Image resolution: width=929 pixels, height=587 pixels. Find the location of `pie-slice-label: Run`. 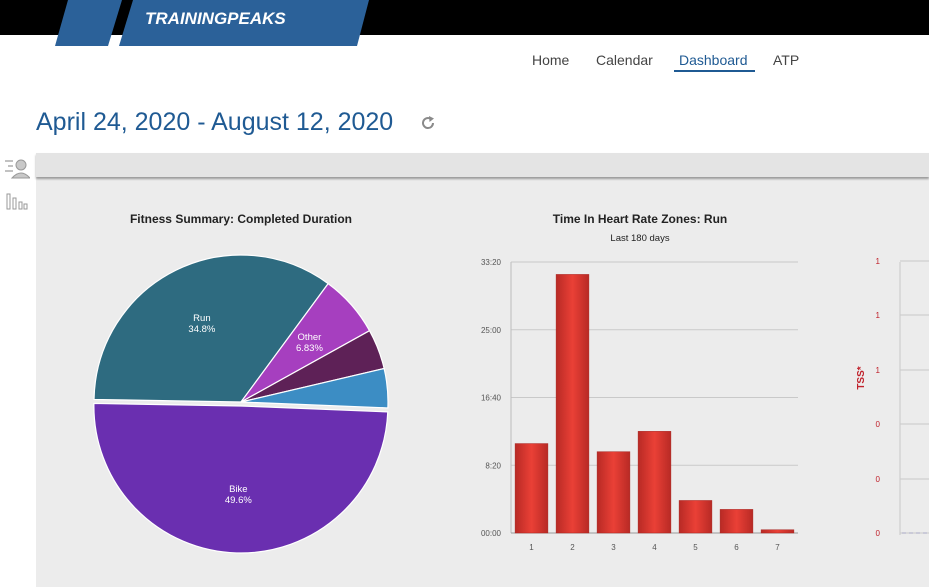

pie-slice-label: Run is located at coordinates (201, 318).